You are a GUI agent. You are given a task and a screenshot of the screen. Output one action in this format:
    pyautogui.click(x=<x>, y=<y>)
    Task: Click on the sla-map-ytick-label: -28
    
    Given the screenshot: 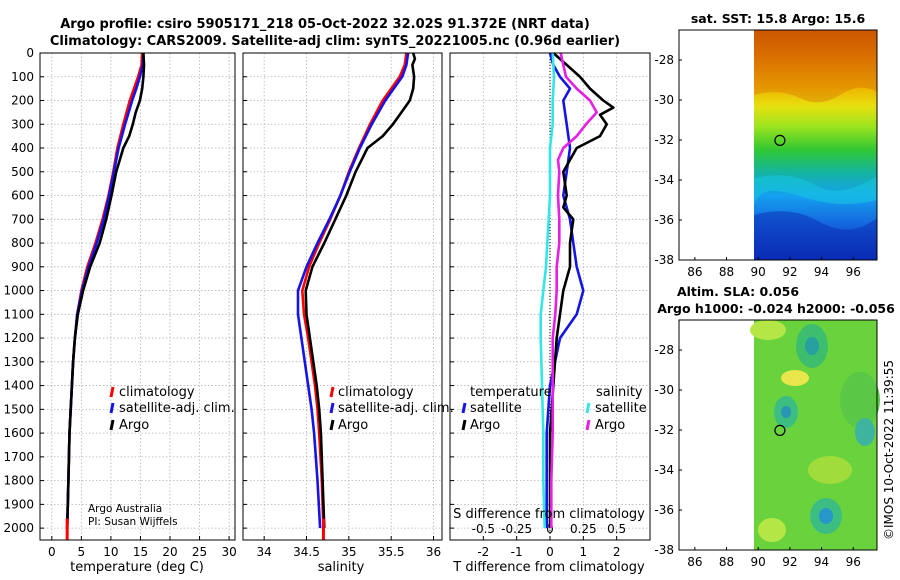 What is the action you would take?
    pyautogui.click(x=664, y=350)
    